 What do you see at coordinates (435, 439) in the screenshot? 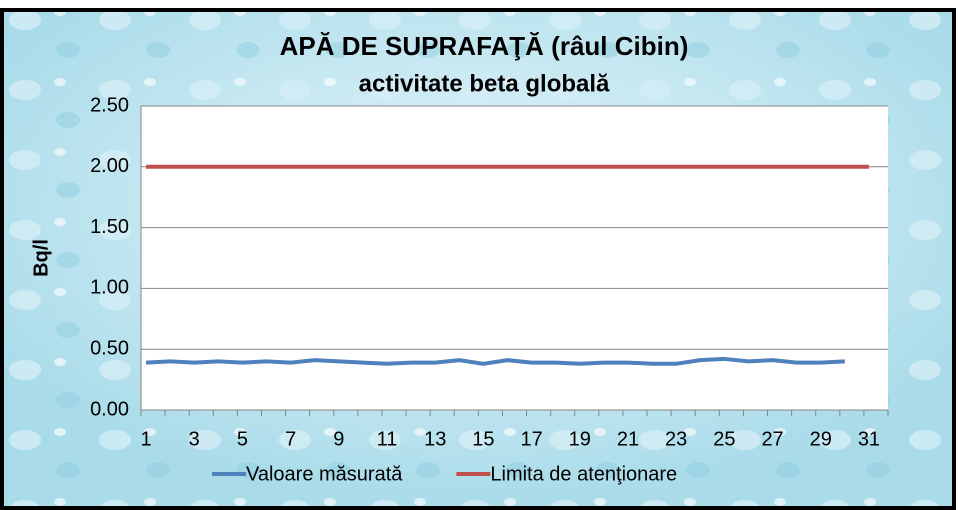
I see `x-tick-label: 13` at bounding box center [435, 439].